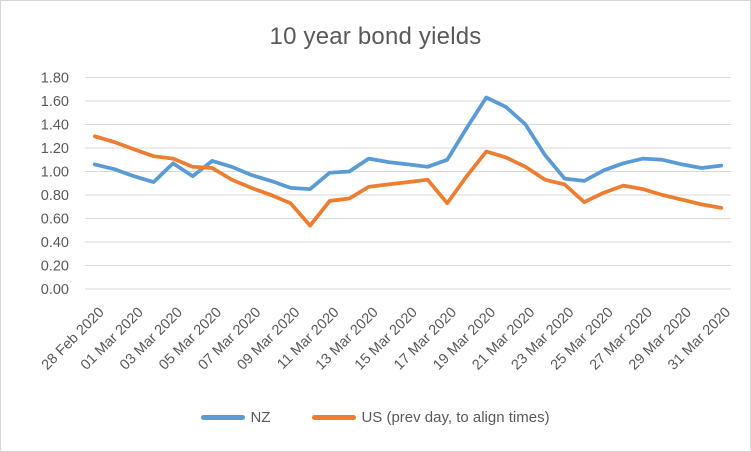 This screenshot has height=452, width=751. I want to click on nz-line-swatch, so click(223, 417).